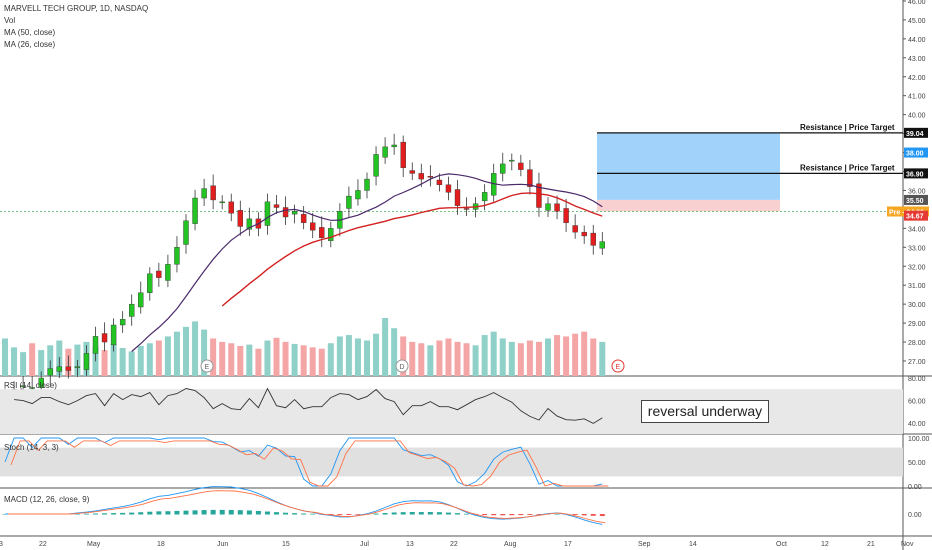 The width and height of the screenshot is (932, 550). I want to click on x-tick-label: Jul, so click(364, 544).